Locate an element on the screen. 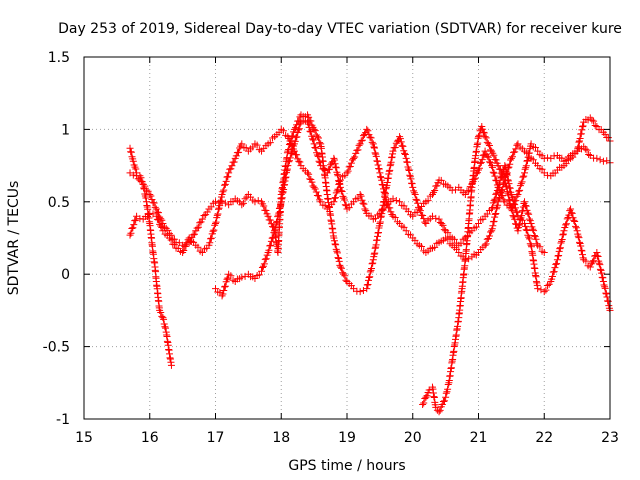 The height and width of the screenshot is (480, 640). x-tick-label: 22 is located at coordinates (544, 438).